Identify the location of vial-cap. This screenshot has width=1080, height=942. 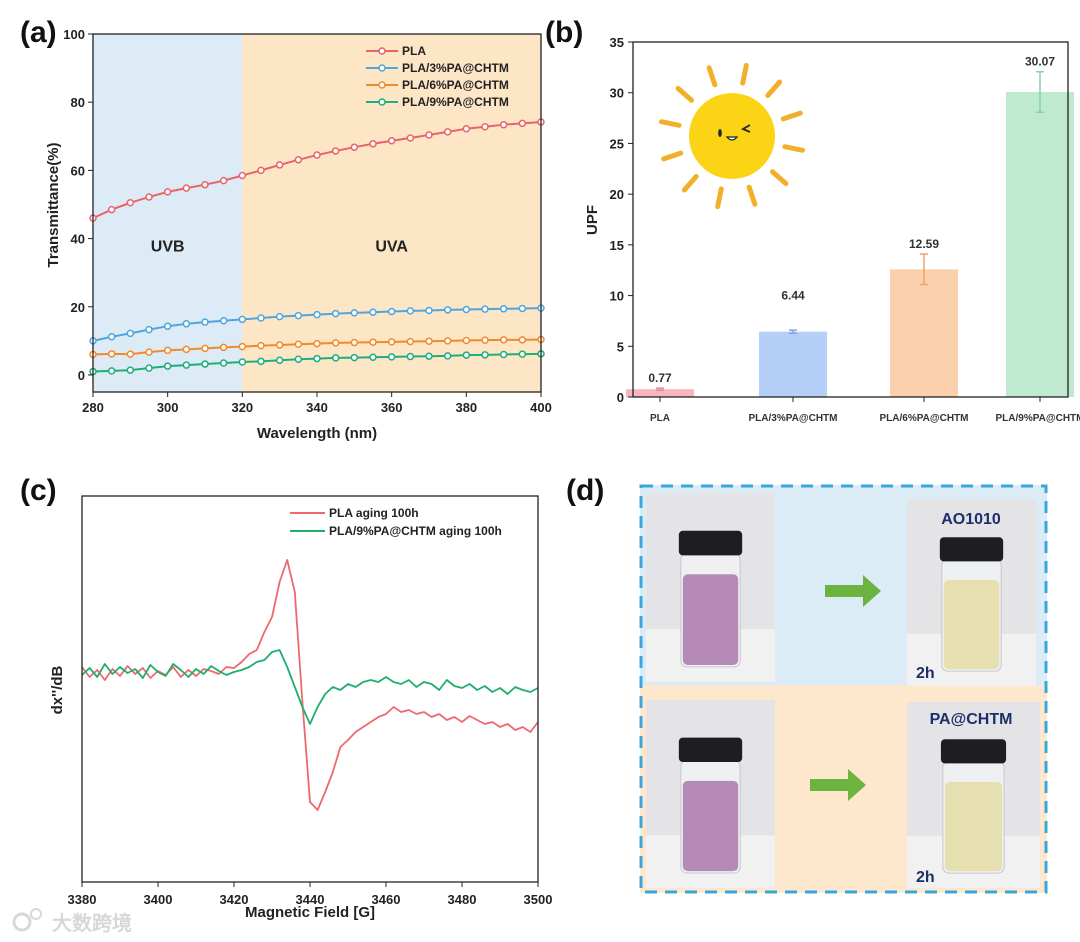
(973, 751).